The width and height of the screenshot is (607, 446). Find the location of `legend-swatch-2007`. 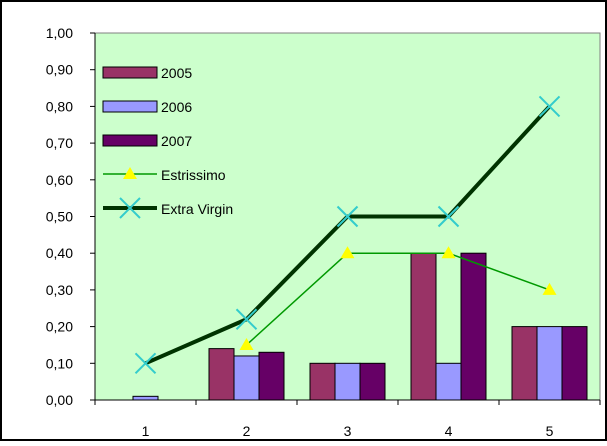

legend-swatch-2007 is located at coordinates (130, 140).